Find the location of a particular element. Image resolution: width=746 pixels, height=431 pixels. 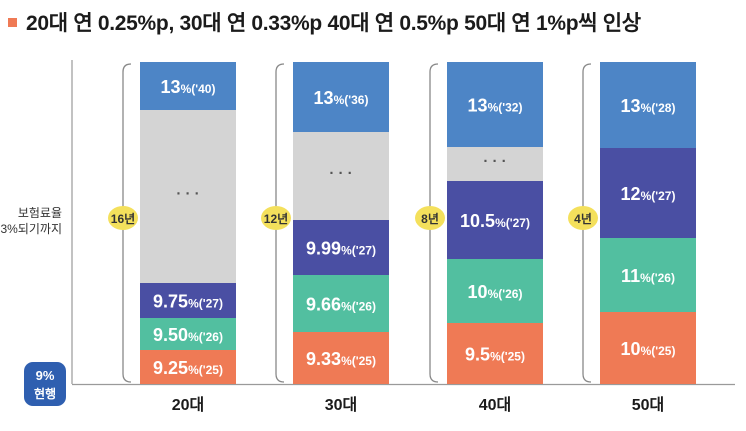

current-rate-badge is located at coordinates (45, 384).